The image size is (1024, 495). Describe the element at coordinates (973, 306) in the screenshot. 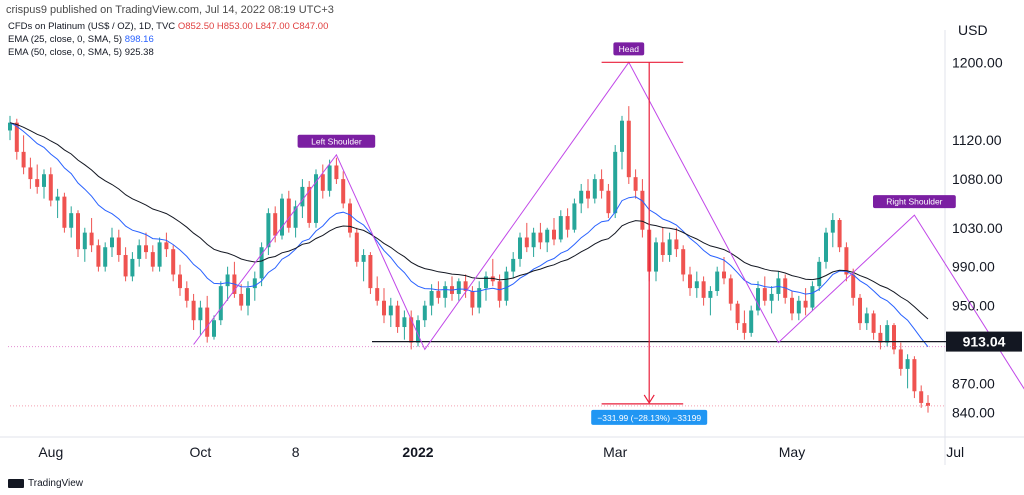

I see `y-tick-label: 950.00` at that location.